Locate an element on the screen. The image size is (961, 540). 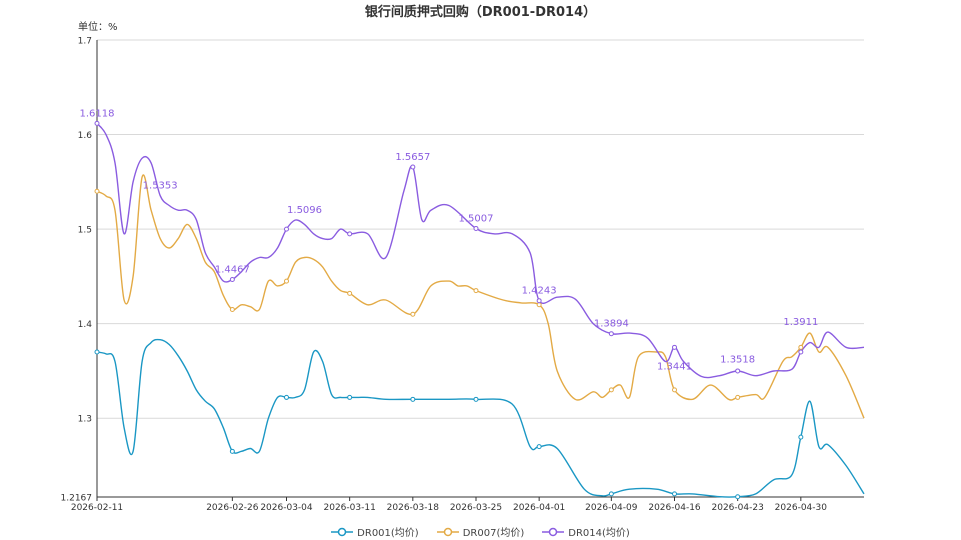
legend-item-dr007: DR007(均价) is located at coordinates (480, 531).